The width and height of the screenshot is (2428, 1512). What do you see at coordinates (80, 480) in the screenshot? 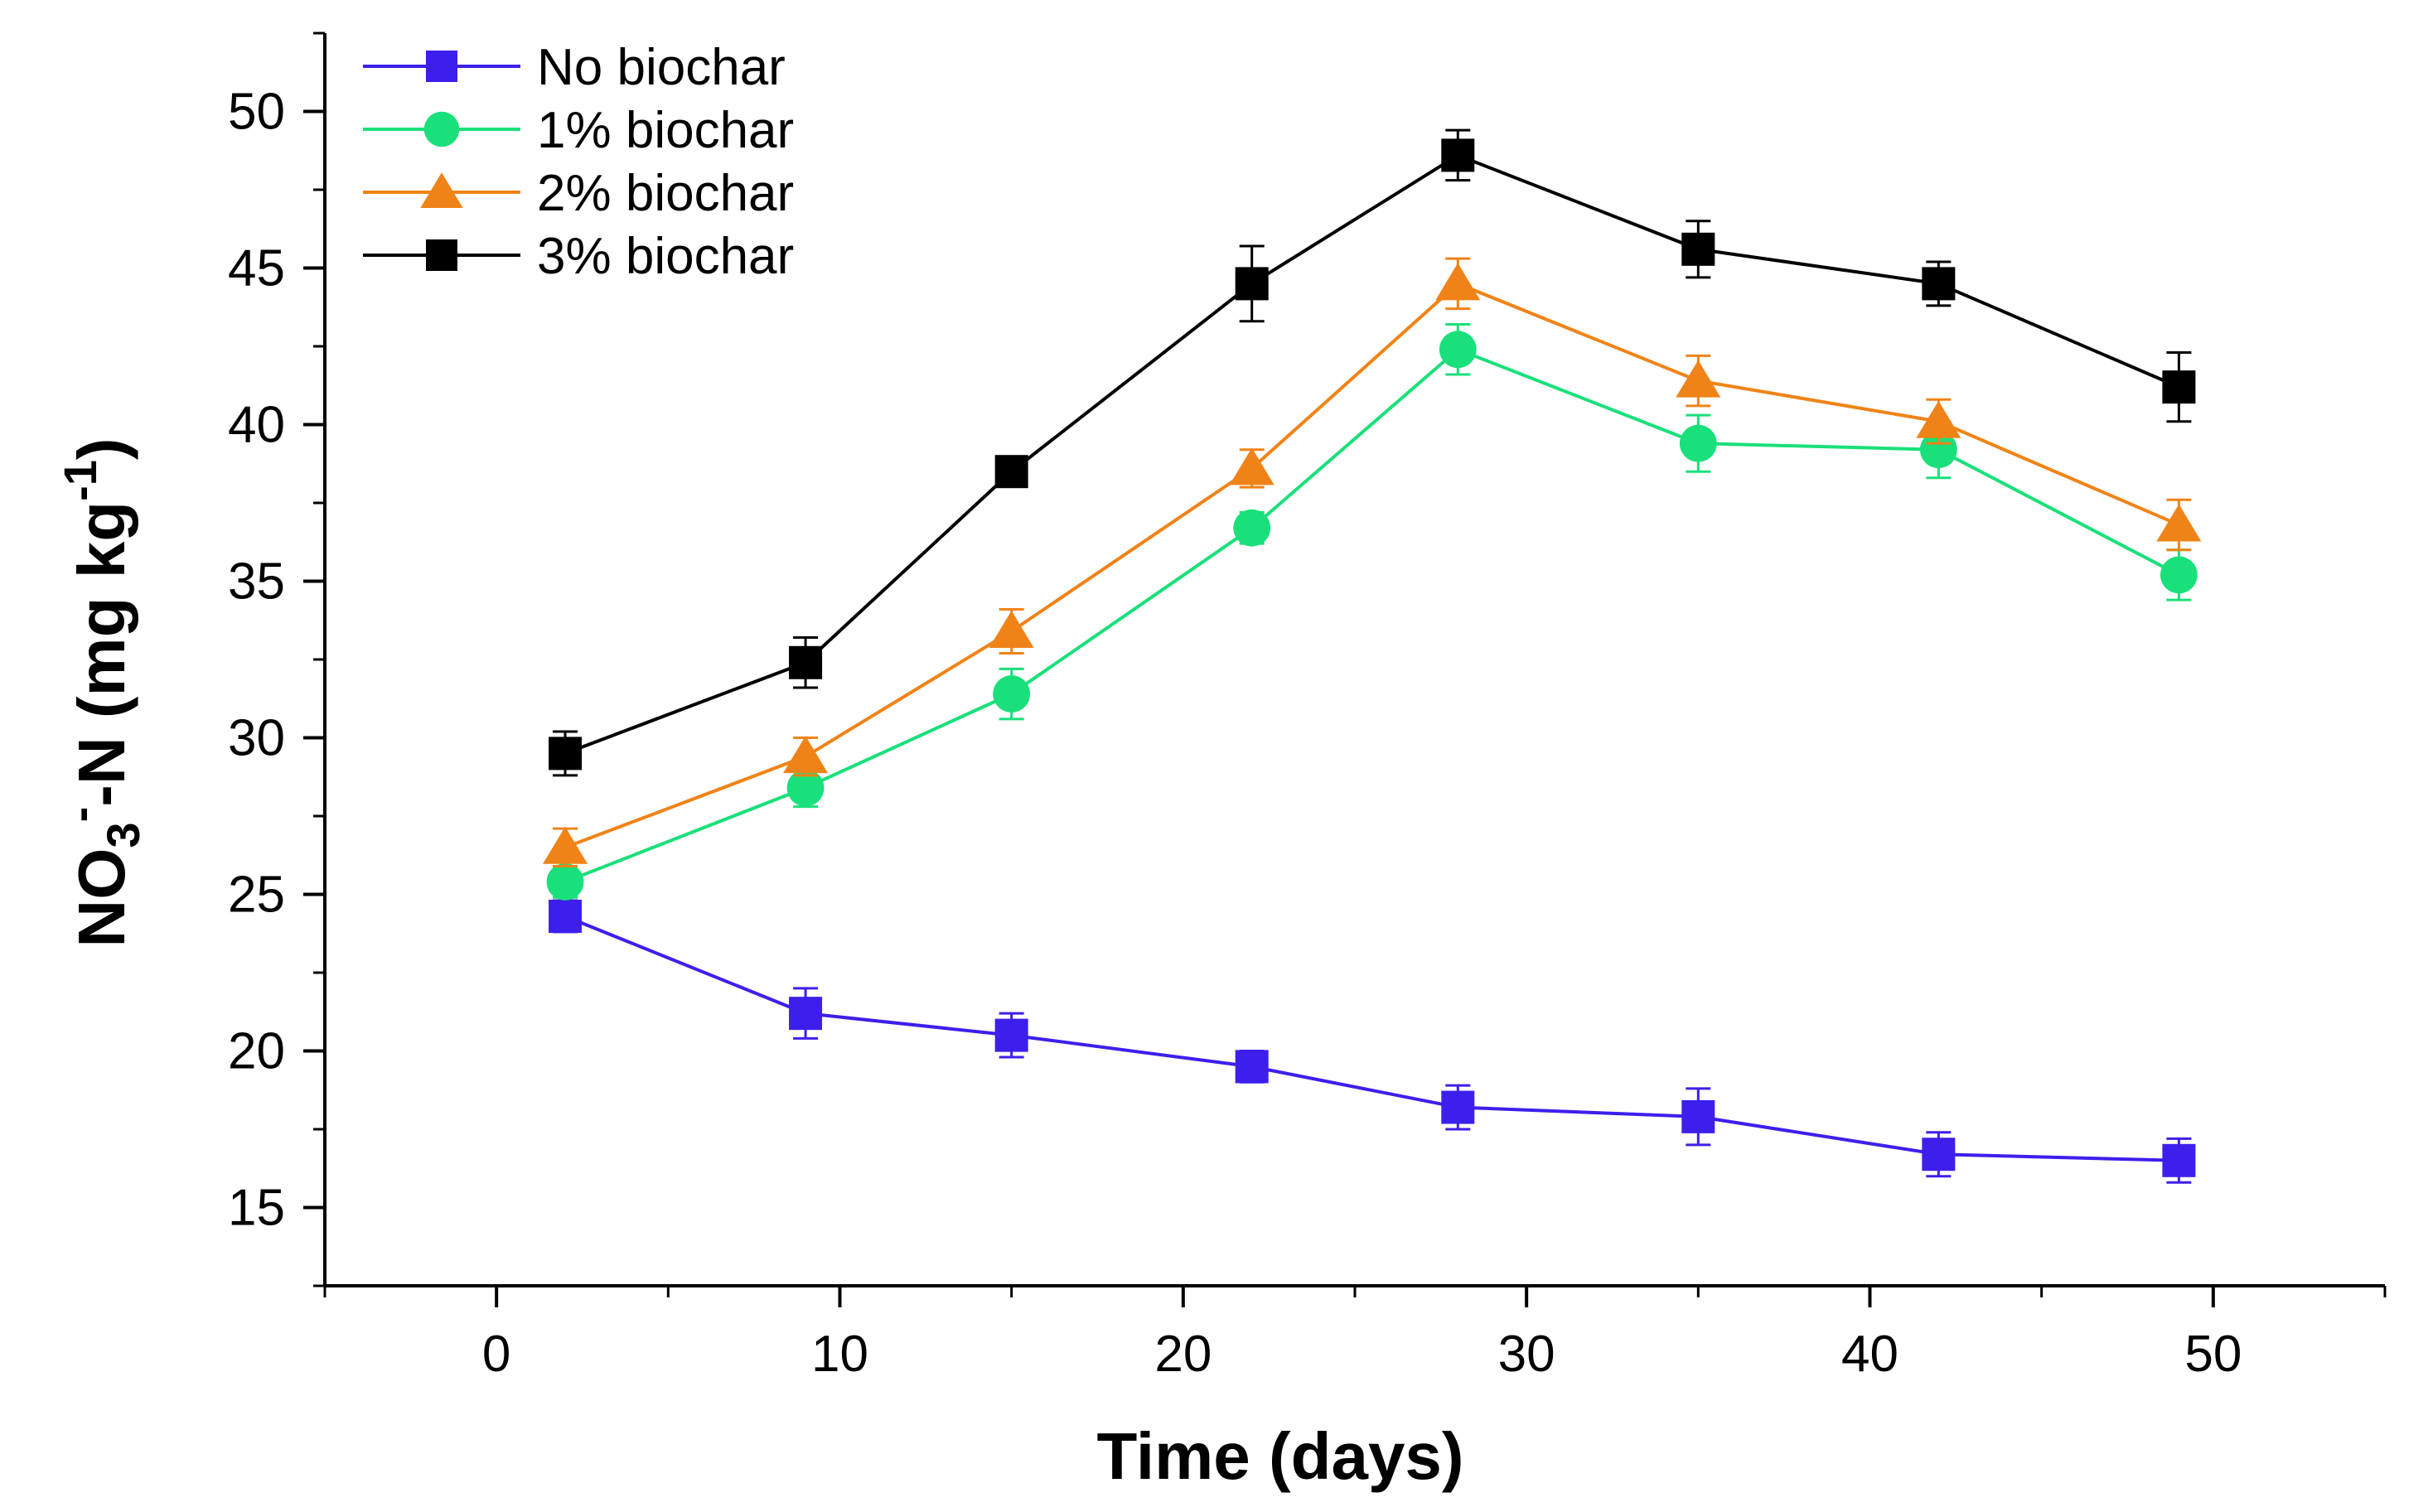
I see `y-axis-title-exponent: -1` at bounding box center [80, 480].